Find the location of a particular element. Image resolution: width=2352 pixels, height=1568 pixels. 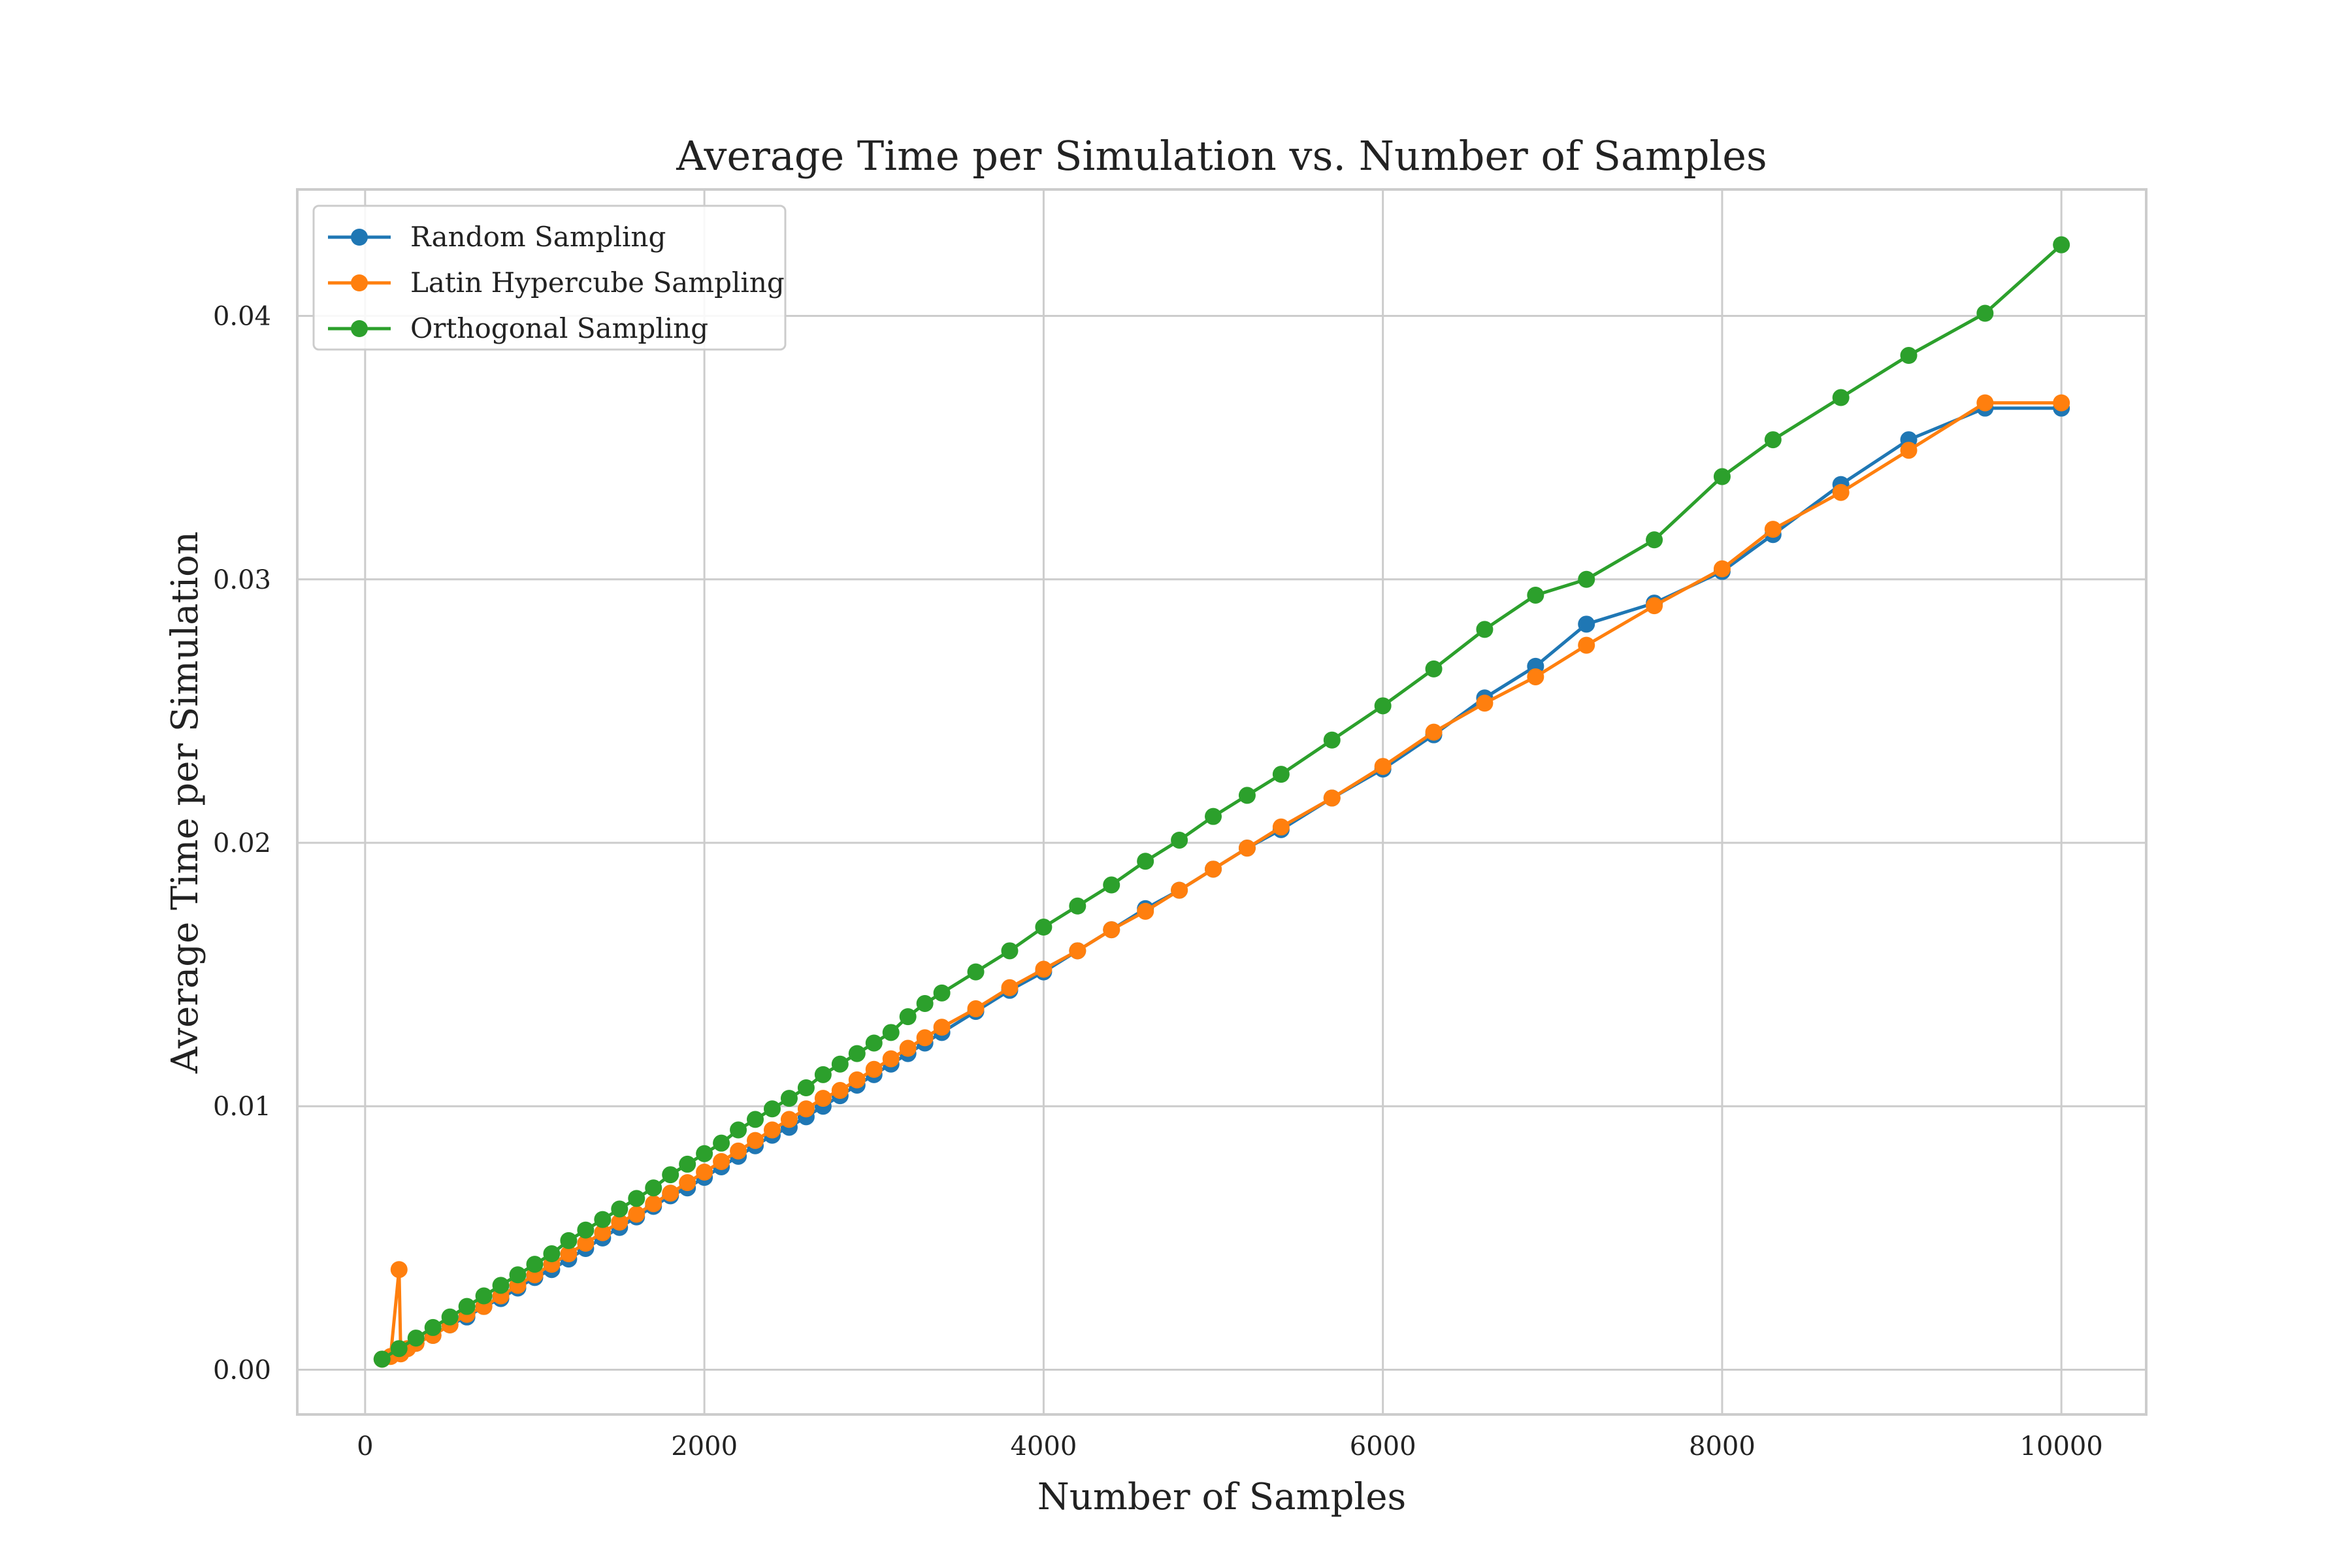

x-tick-label: 0 is located at coordinates (365, 1446).